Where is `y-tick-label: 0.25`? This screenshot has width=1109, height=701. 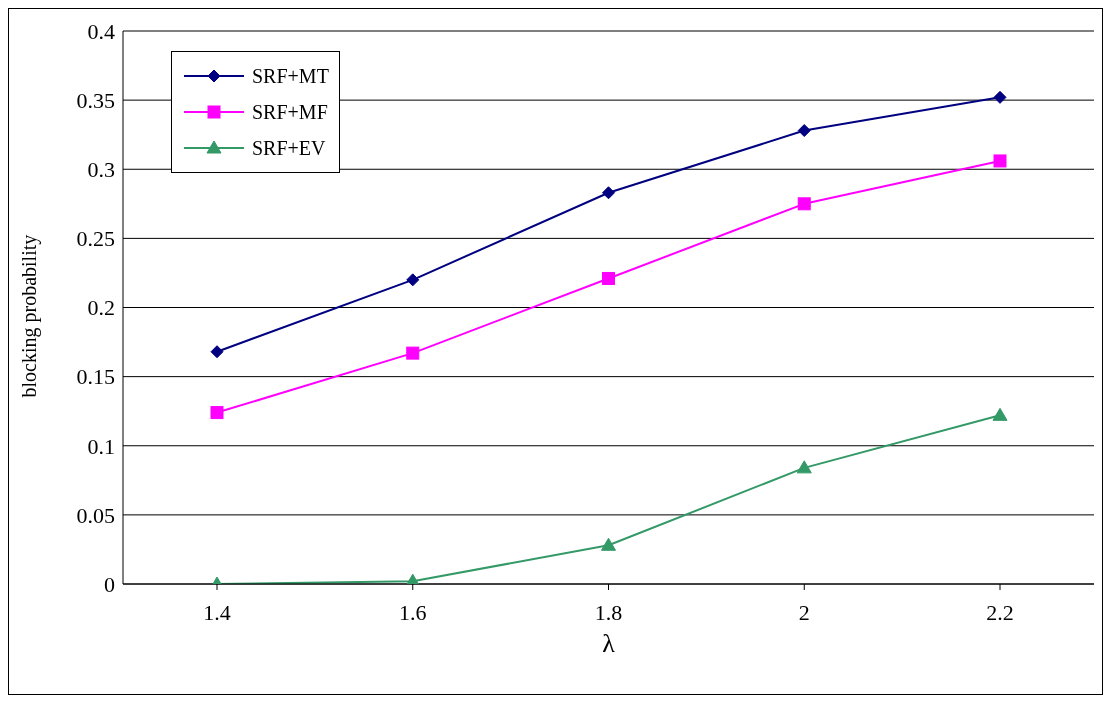 y-tick-label: 0.25 is located at coordinates (95, 239).